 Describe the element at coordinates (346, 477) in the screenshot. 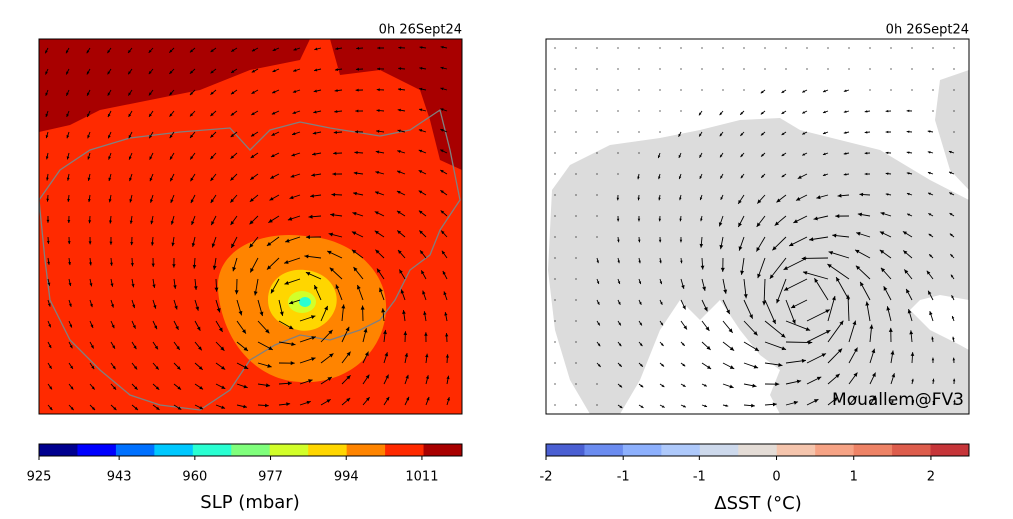

I see `colorbar-tick-label: 994` at that location.